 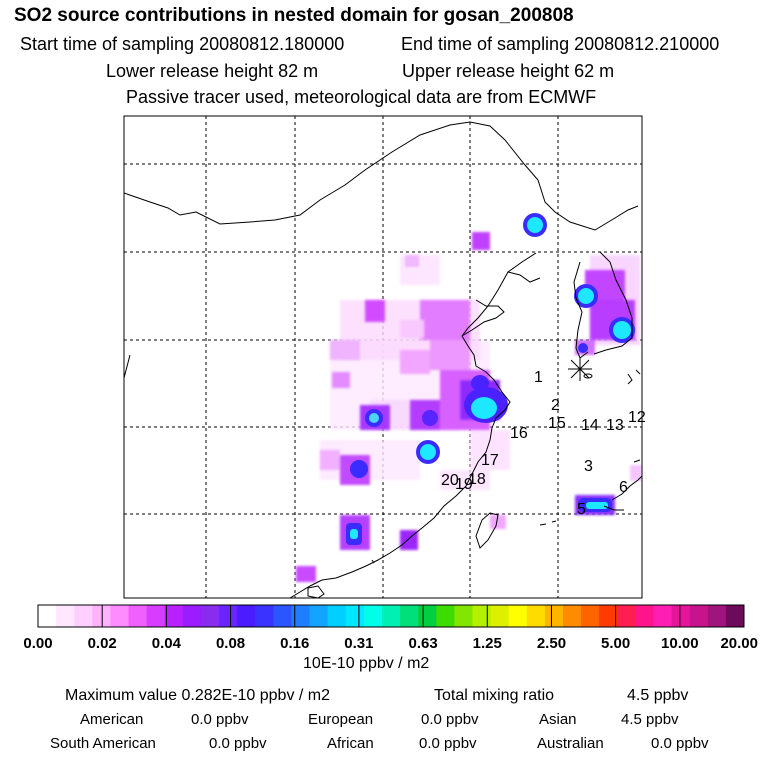 What do you see at coordinates (366, 663) in the screenshot?
I see `colorbar-unit: 10E-10 ppbv / m2` at bounding box center [366, 663].